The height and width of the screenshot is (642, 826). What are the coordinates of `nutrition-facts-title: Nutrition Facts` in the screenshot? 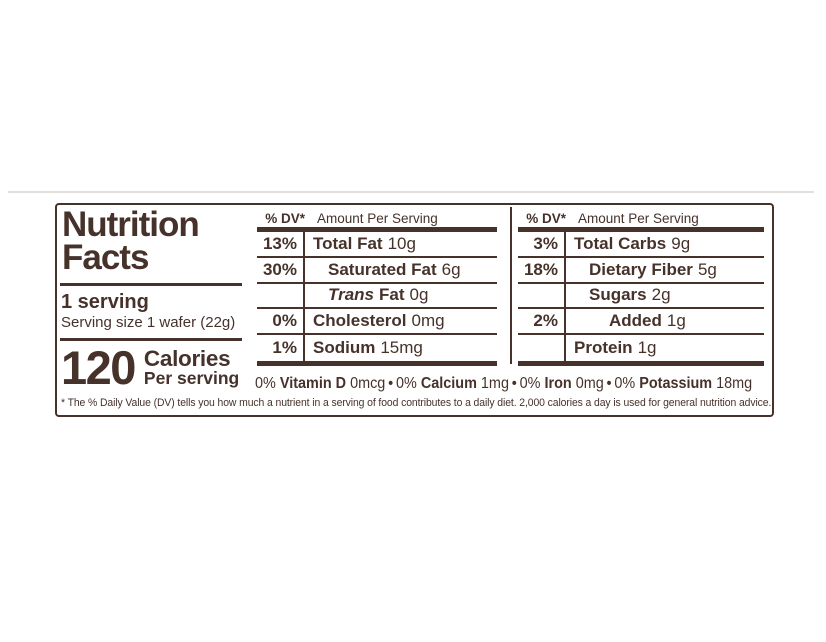 It's located at (131, 241).